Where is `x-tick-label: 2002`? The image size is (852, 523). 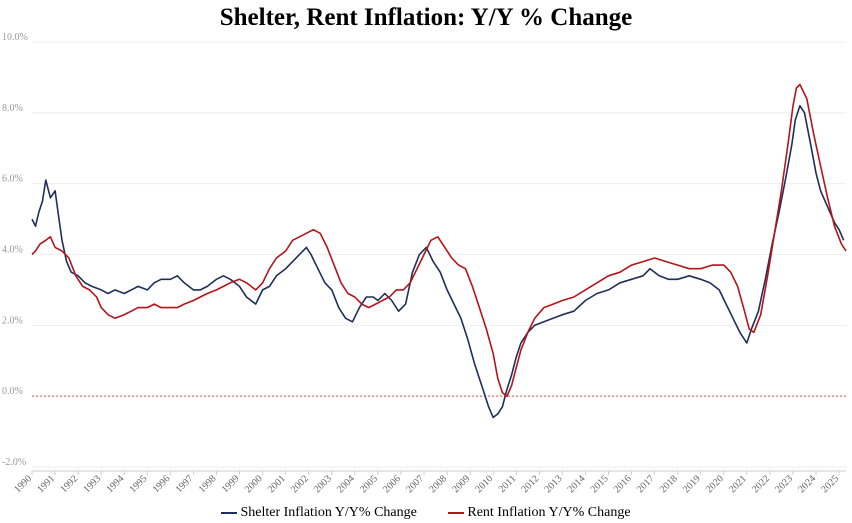 x-tick-label: 2002 is located at coordinates (300, 484).